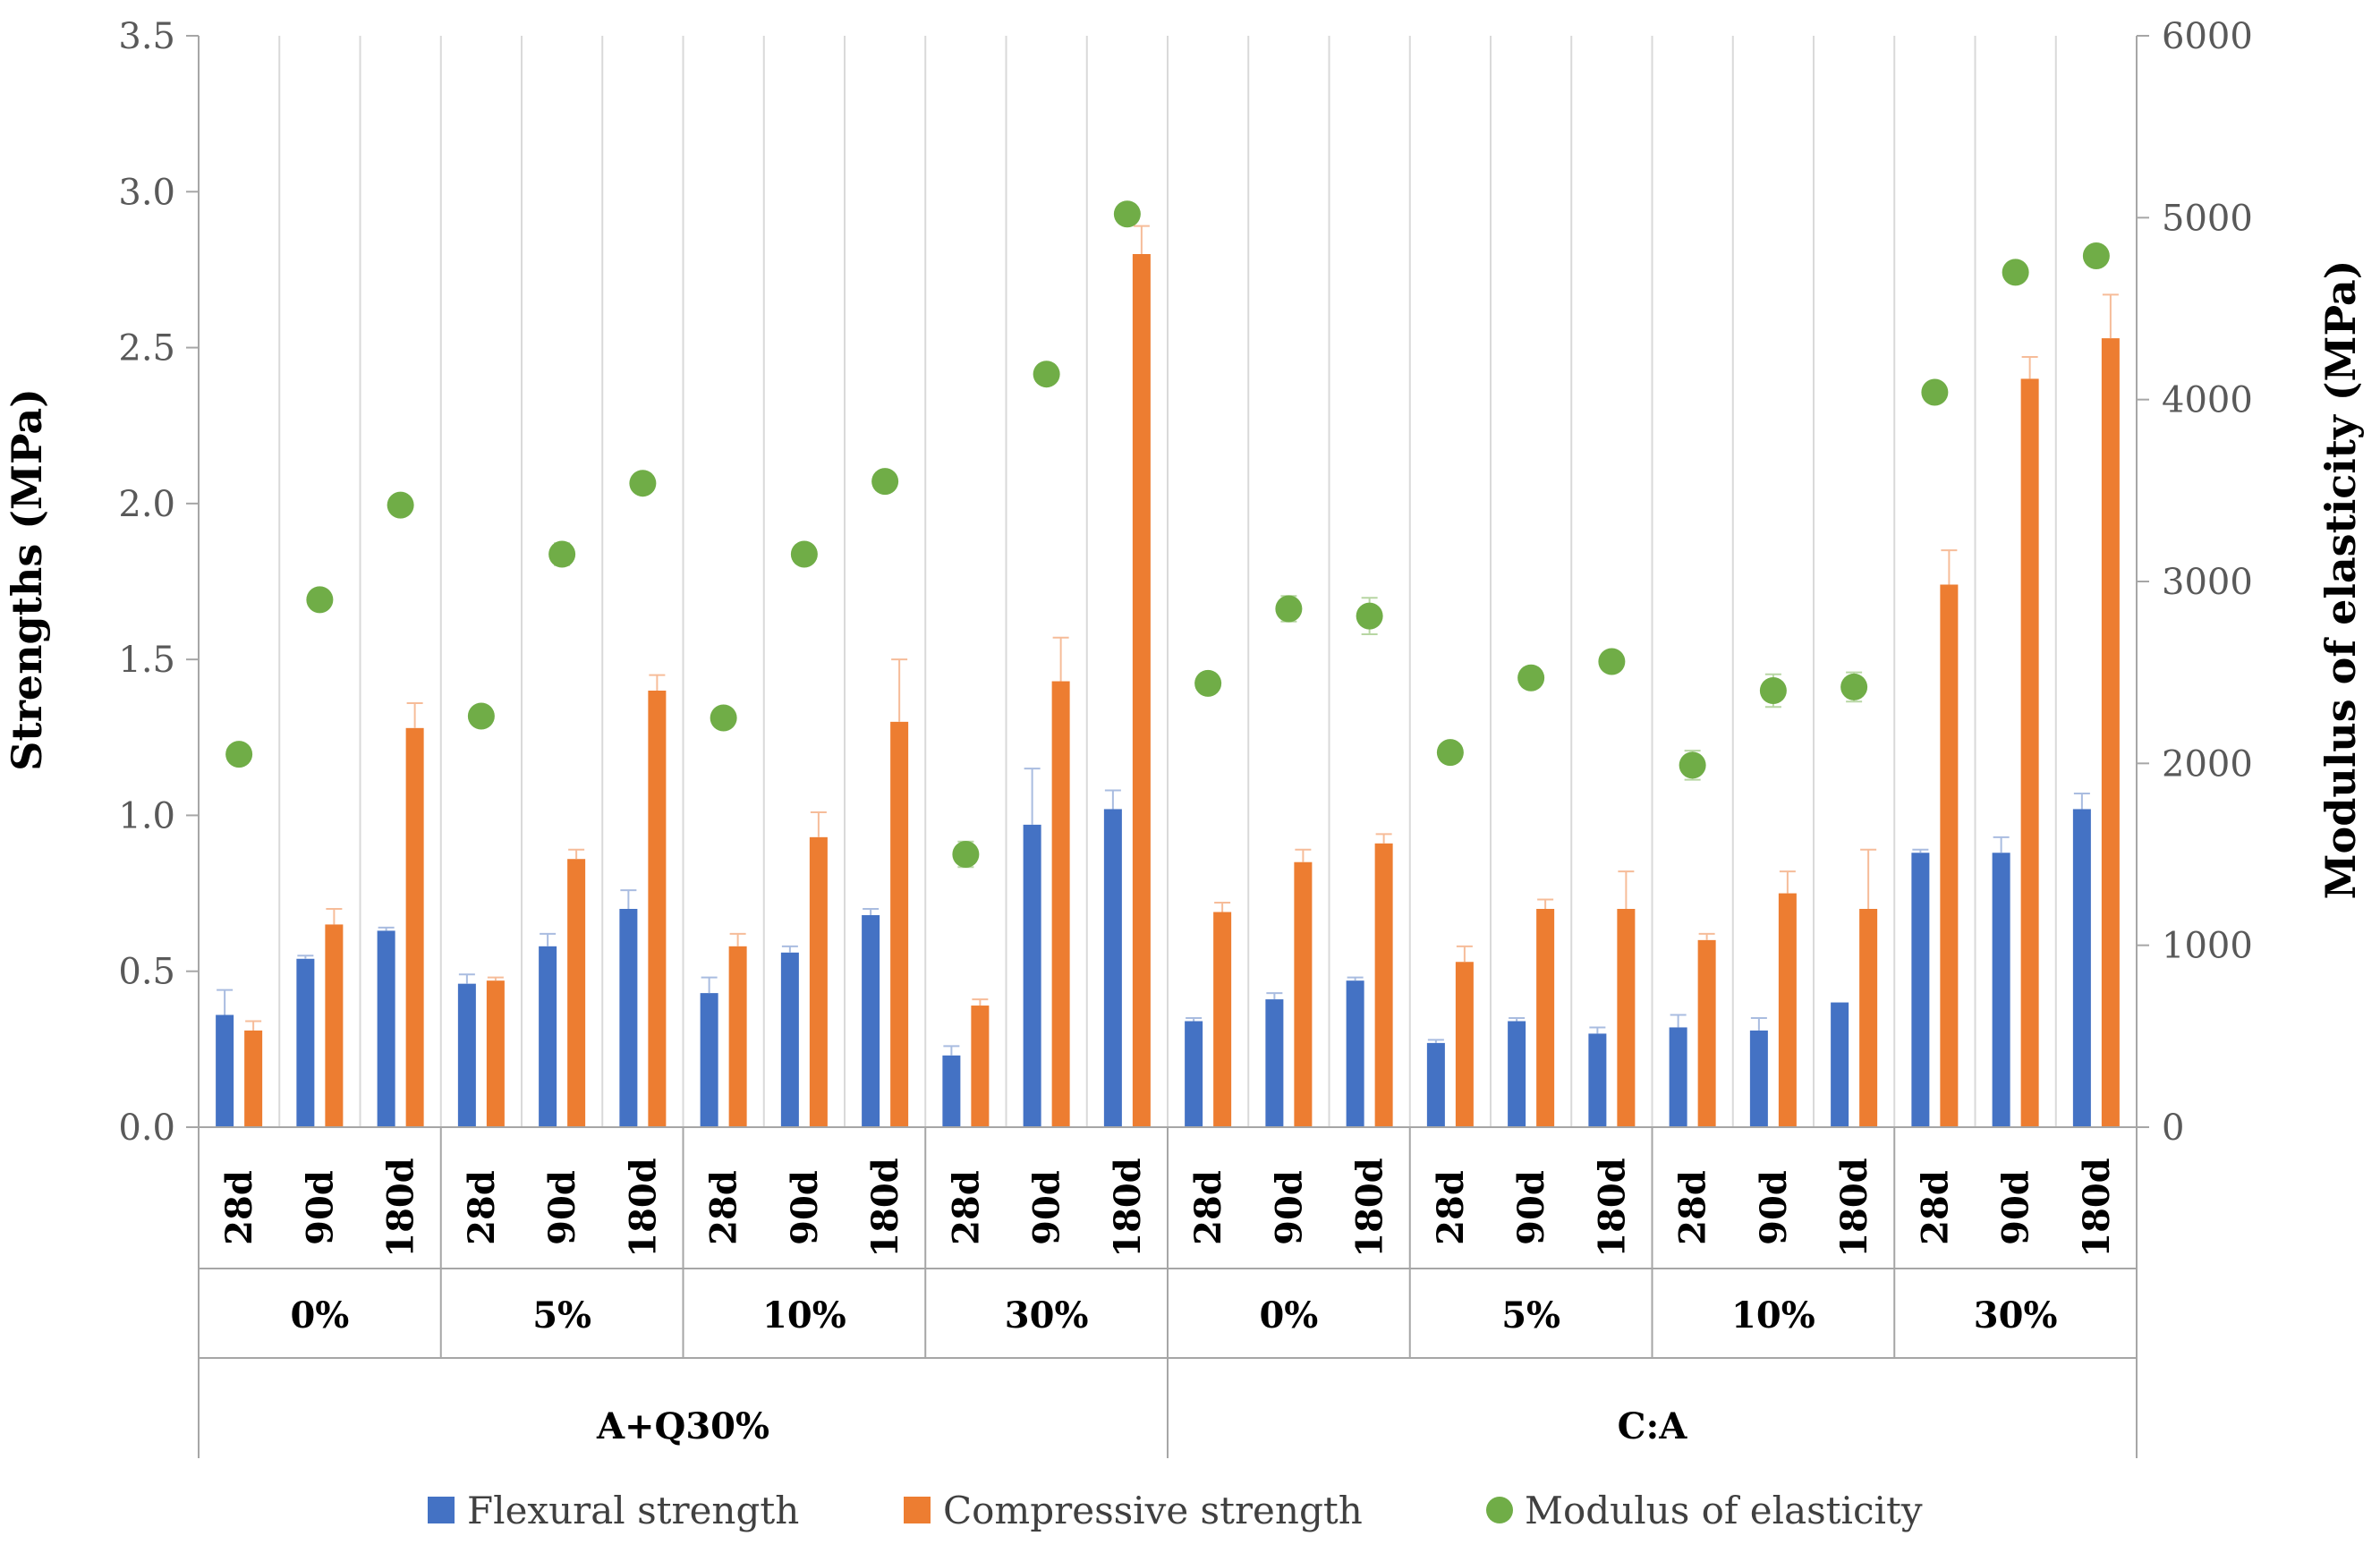 The width and height of the screenshot is (2380, 1553). I want to click on y2-tick-label-0: 0, so click(2173, 1128).